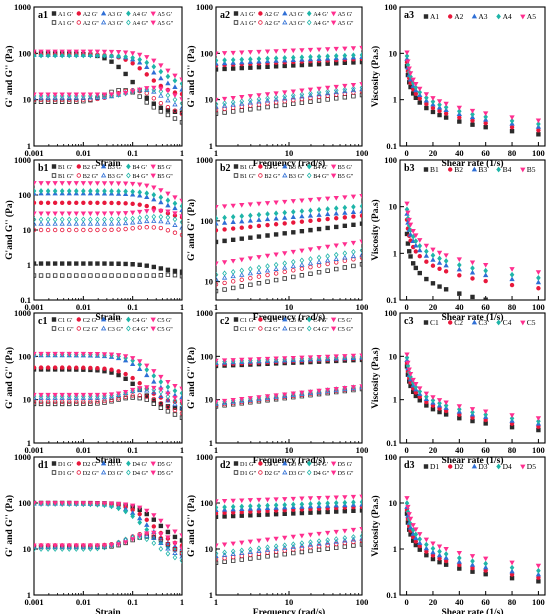 The height and width of the screenshot is (614, 550). I want to click on legend-label: B2 G'', so click(90, 176).